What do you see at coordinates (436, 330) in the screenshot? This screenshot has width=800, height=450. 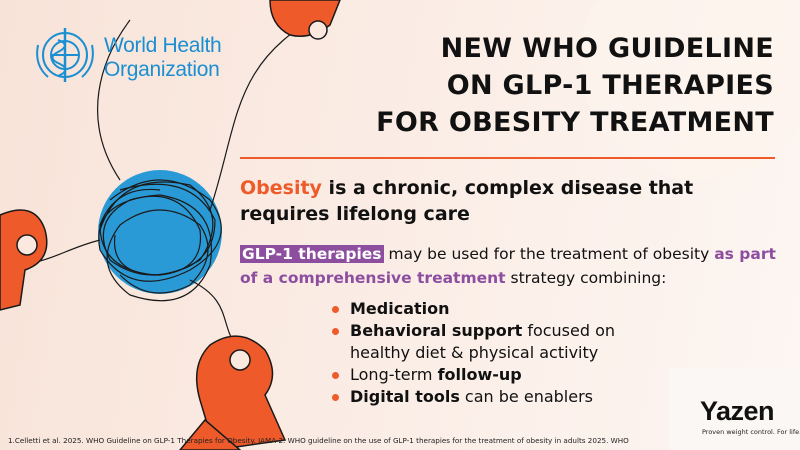 I see `bullet-bold: Behavioral support` at bounding box center [436, 330].